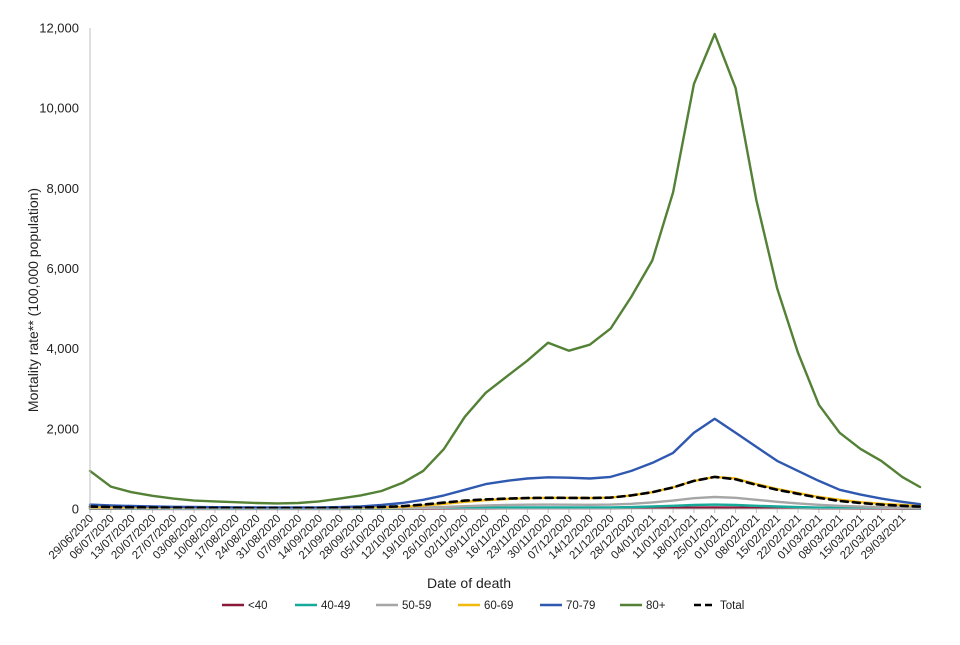 This screenshot has width=960, height=645. What do you see at coordinates (505, 492) in the screenshot?
I see `series-line-total` at bounding box center [505, 492].